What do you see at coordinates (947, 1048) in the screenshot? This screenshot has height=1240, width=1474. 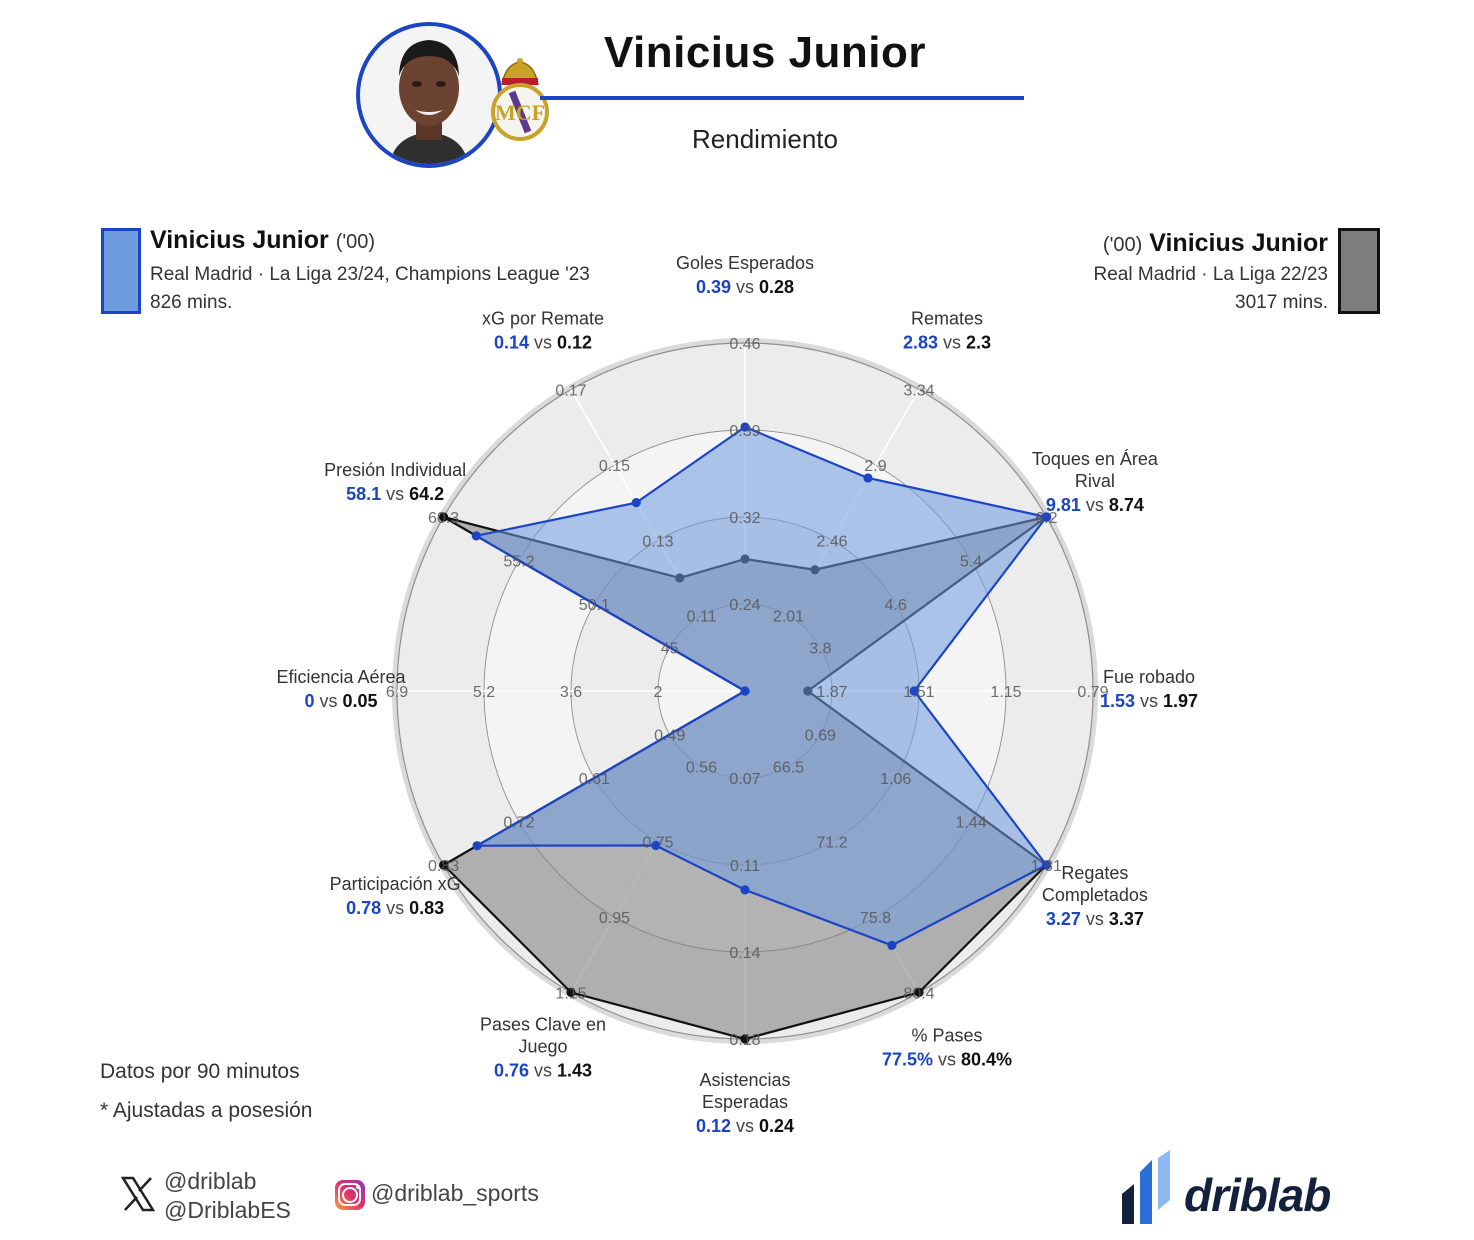 I see `radar-axis-label-group: % Pases 77.5% vs 80.4%` at bounding box center [947, 1048].